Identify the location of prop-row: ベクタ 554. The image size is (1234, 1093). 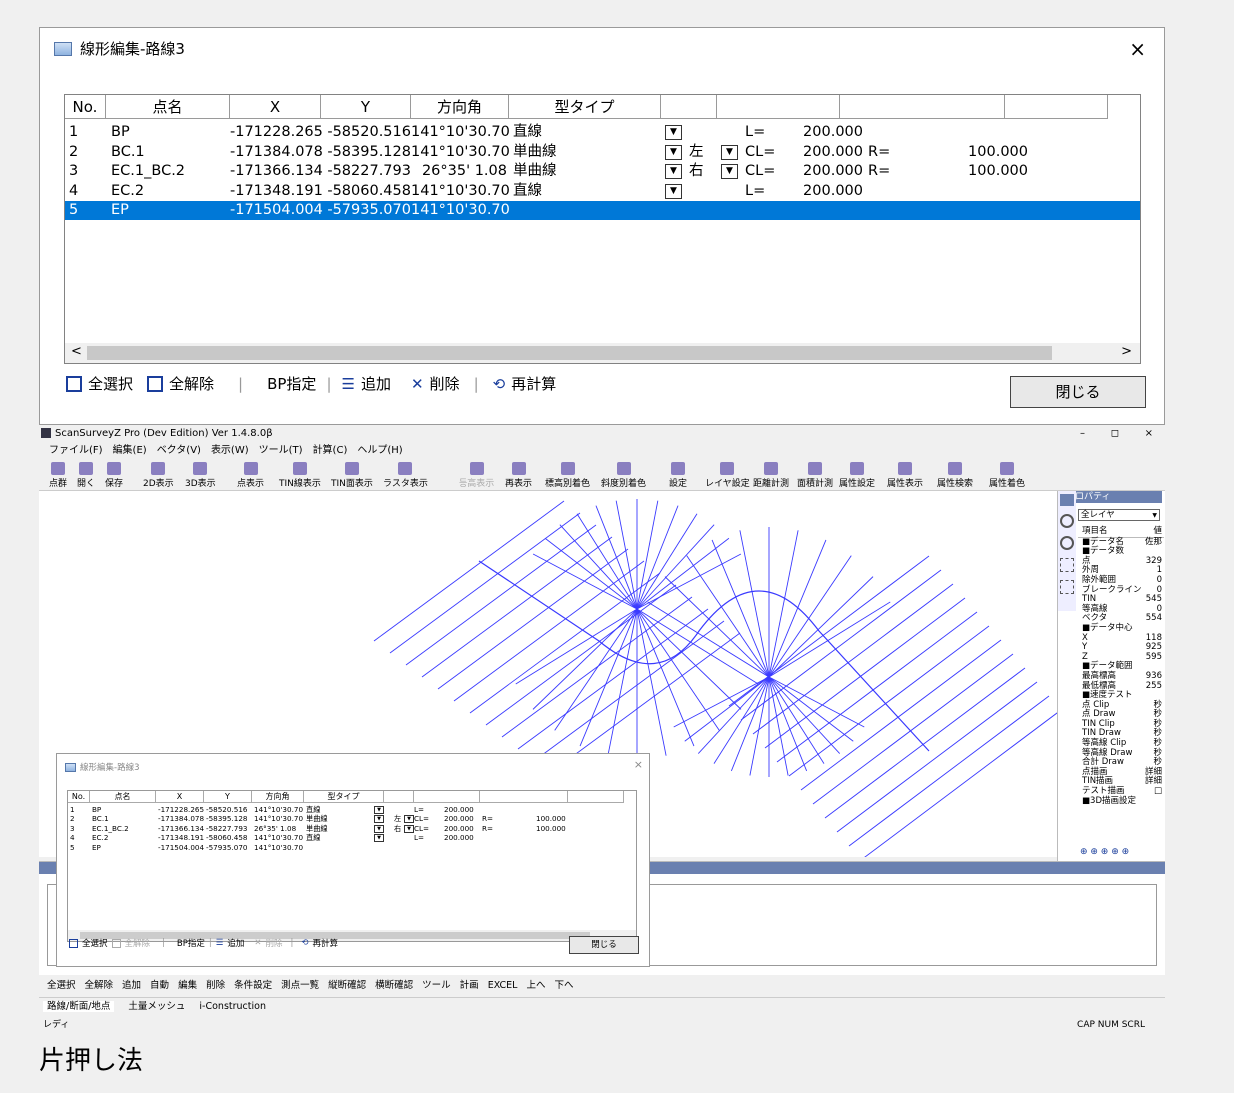
(1121, 619).